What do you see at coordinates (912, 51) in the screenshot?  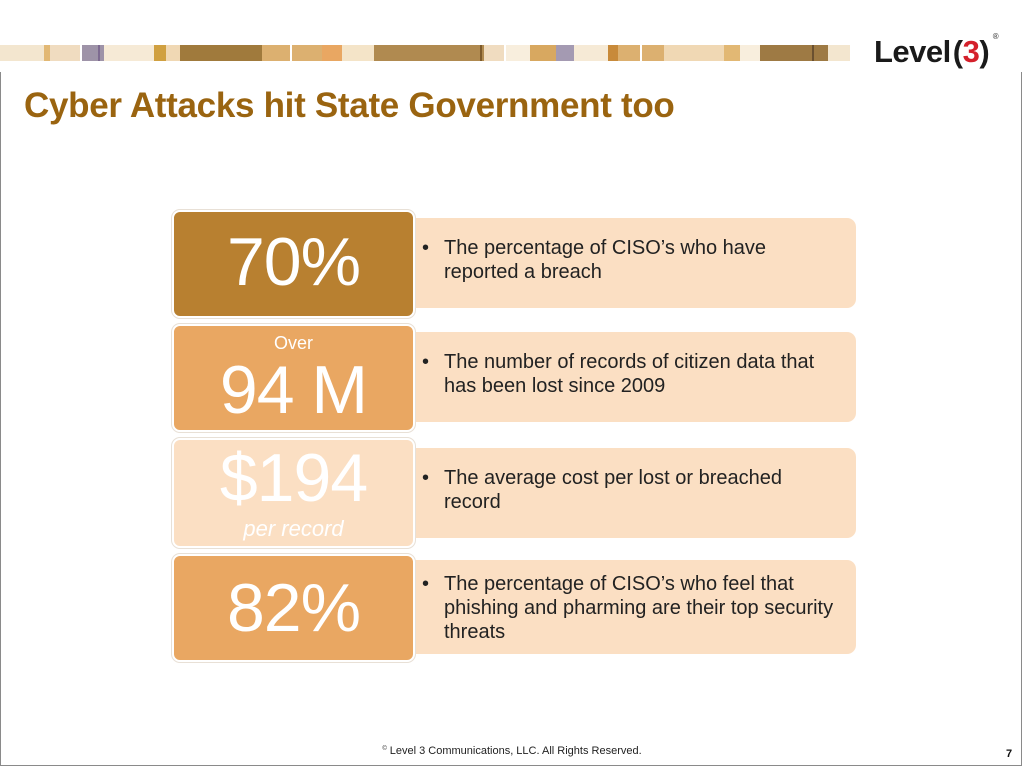 I see `logo-word: Level` at bounding box center [912, 51].